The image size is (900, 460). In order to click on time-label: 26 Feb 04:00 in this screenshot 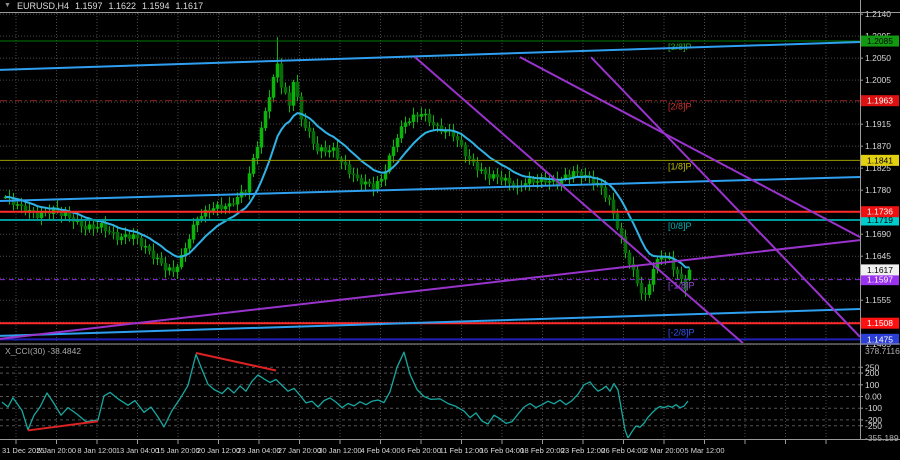, I will do `click(623, 450)`.